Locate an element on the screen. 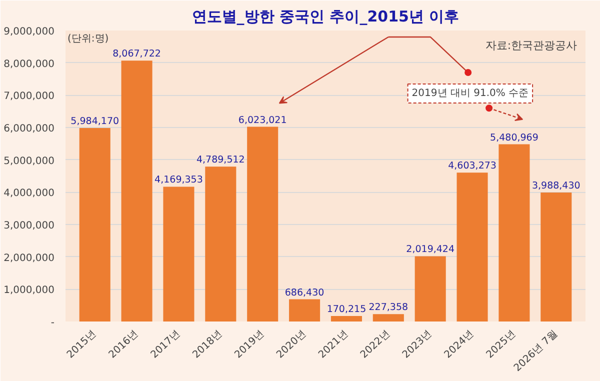 This screenshot has height=381, width=600. data-label: 6,023,021 is located at coordinates (262, 120).